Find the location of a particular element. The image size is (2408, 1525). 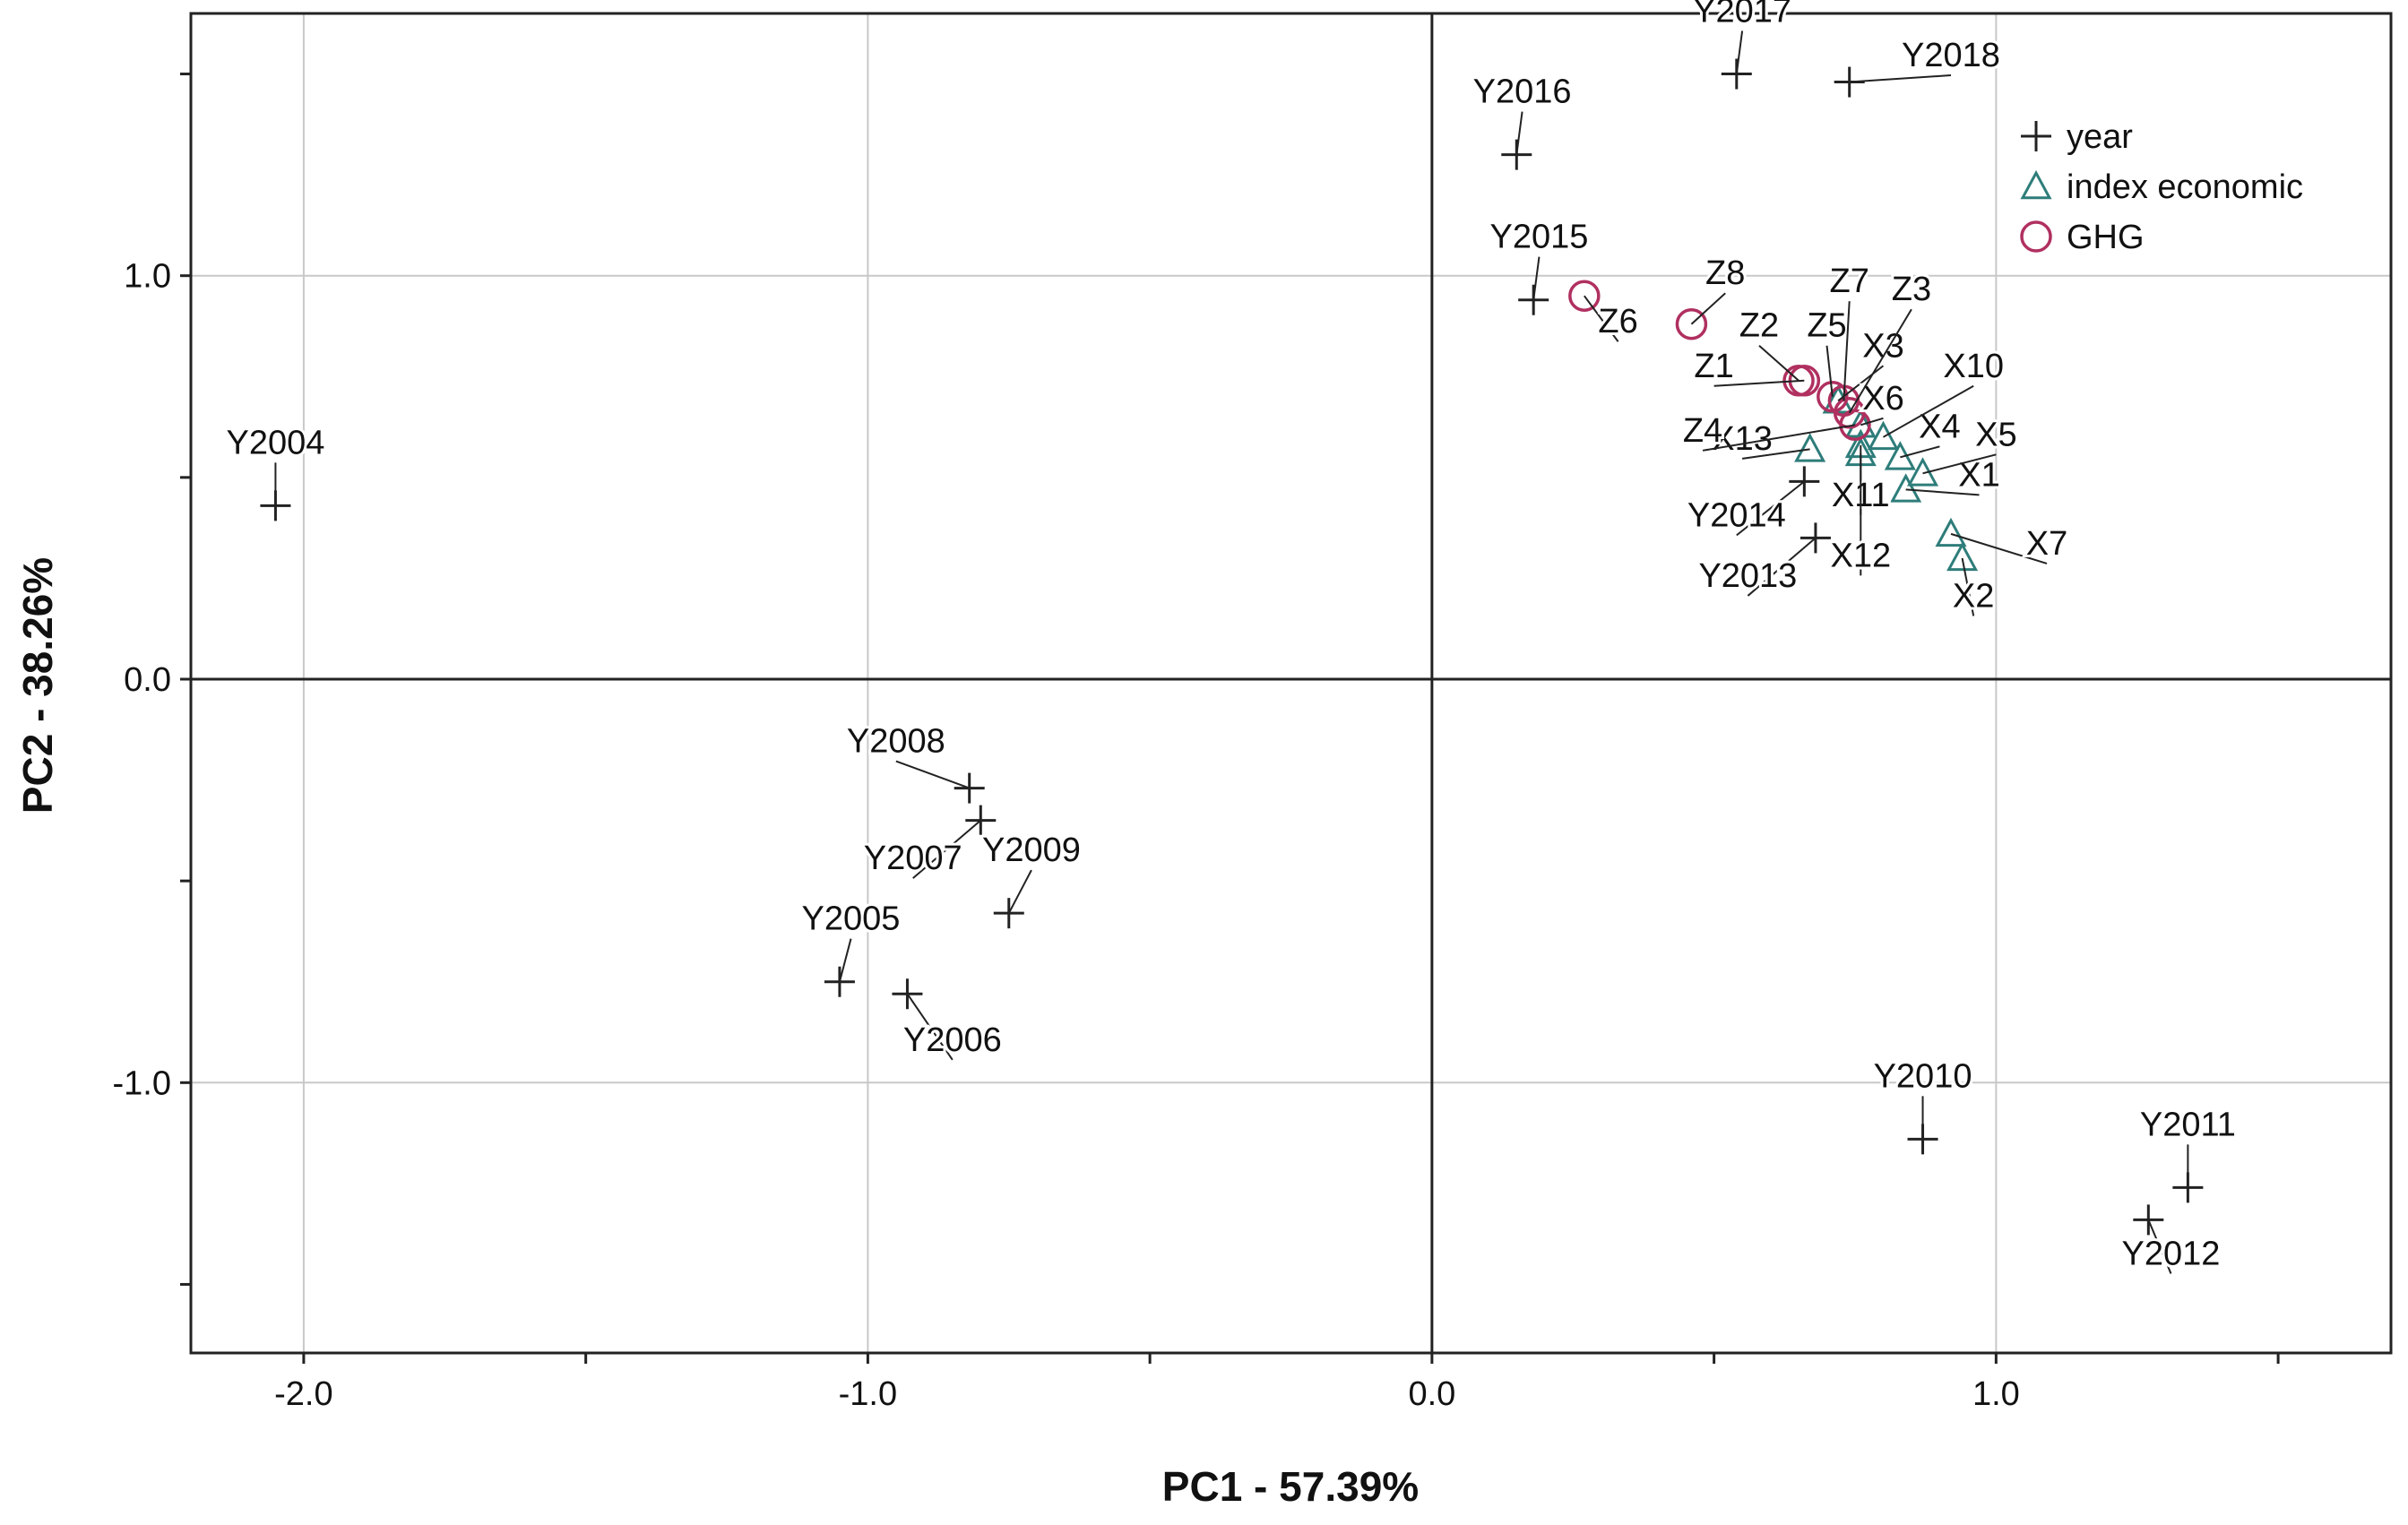

point-label-x6: X6 is located at coordinates (1883, 399).